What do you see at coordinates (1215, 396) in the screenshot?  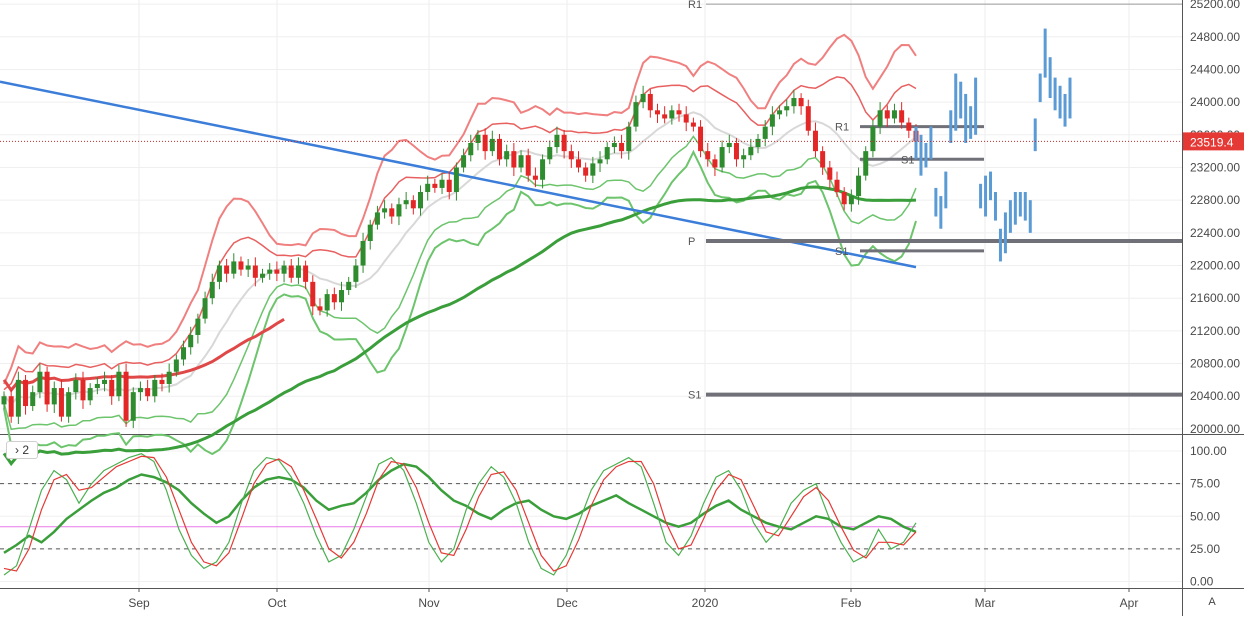 I see `y-tick-label: 20400.00` at bounding box center [1215, 396].